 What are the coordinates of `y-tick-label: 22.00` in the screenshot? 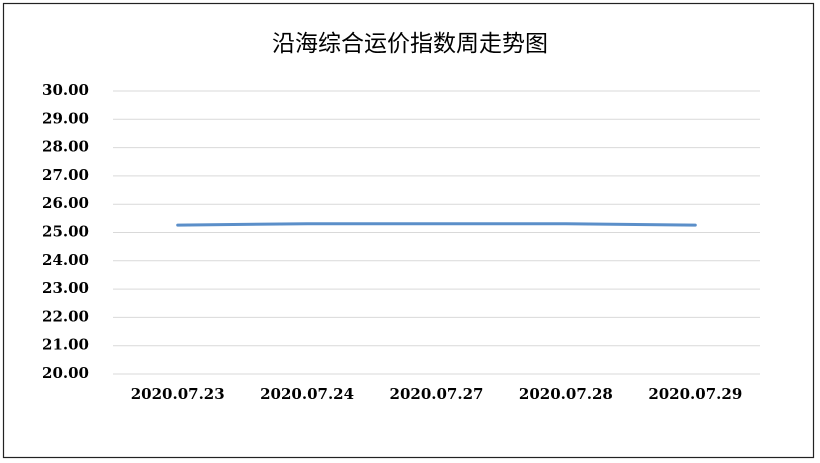 It's located at (65, 316).